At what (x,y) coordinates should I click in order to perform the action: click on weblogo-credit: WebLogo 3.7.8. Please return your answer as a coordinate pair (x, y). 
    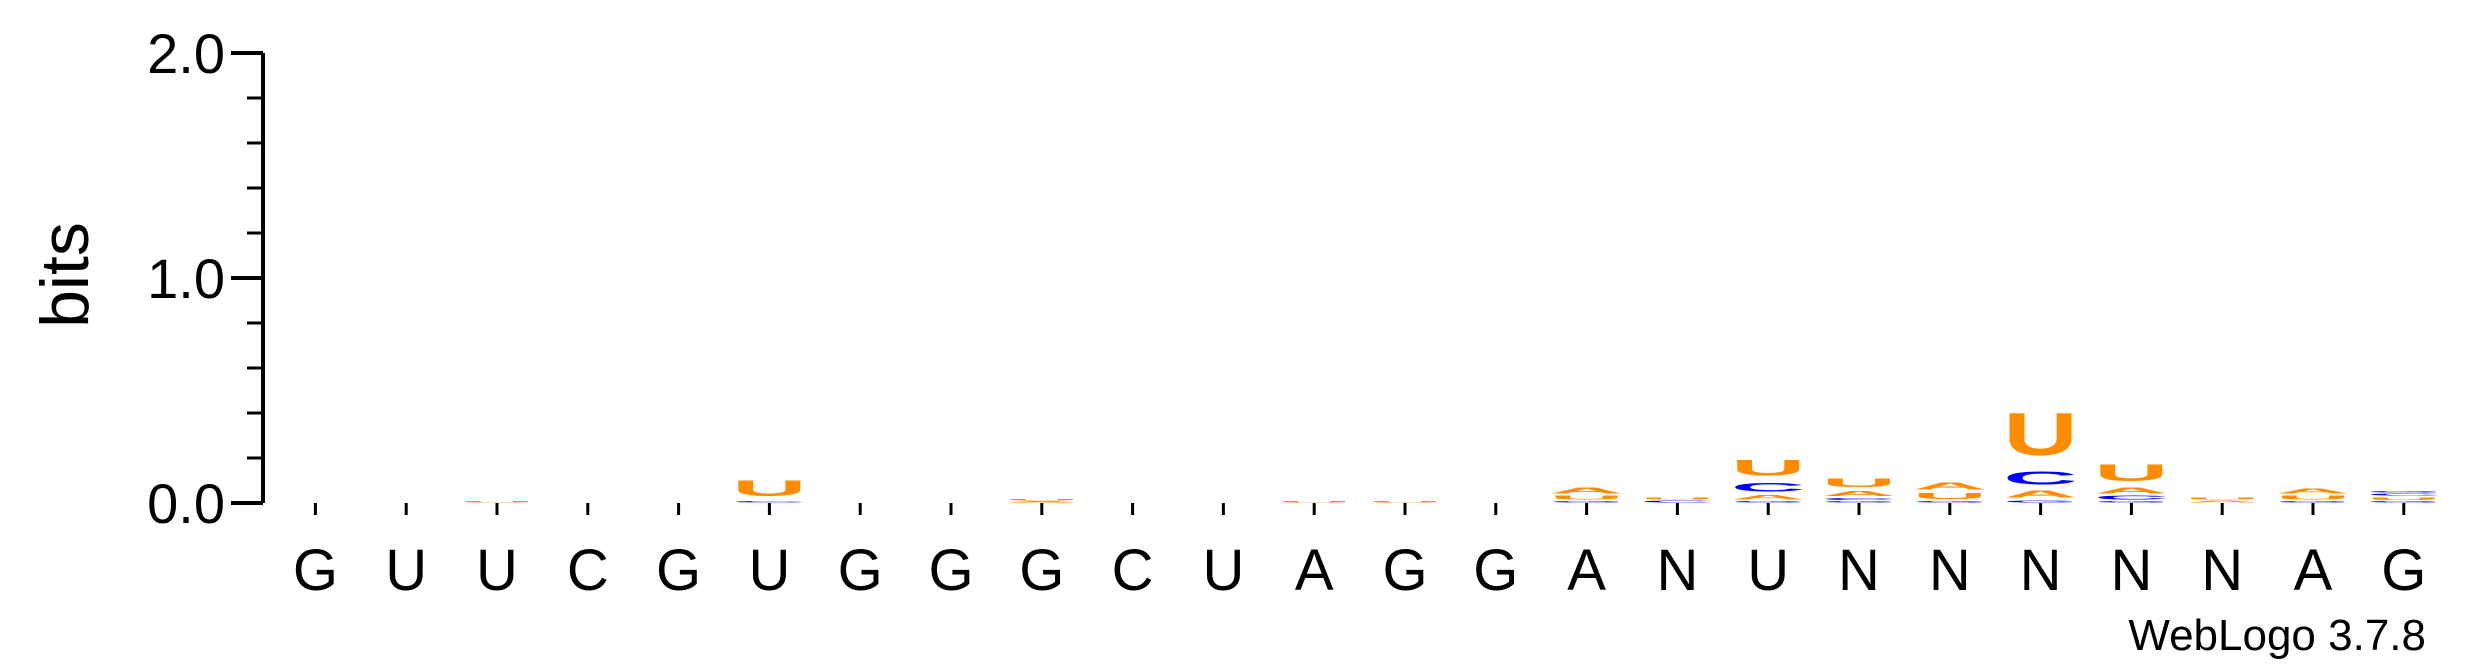
    Looking at the image, I should click on (2277, 635).